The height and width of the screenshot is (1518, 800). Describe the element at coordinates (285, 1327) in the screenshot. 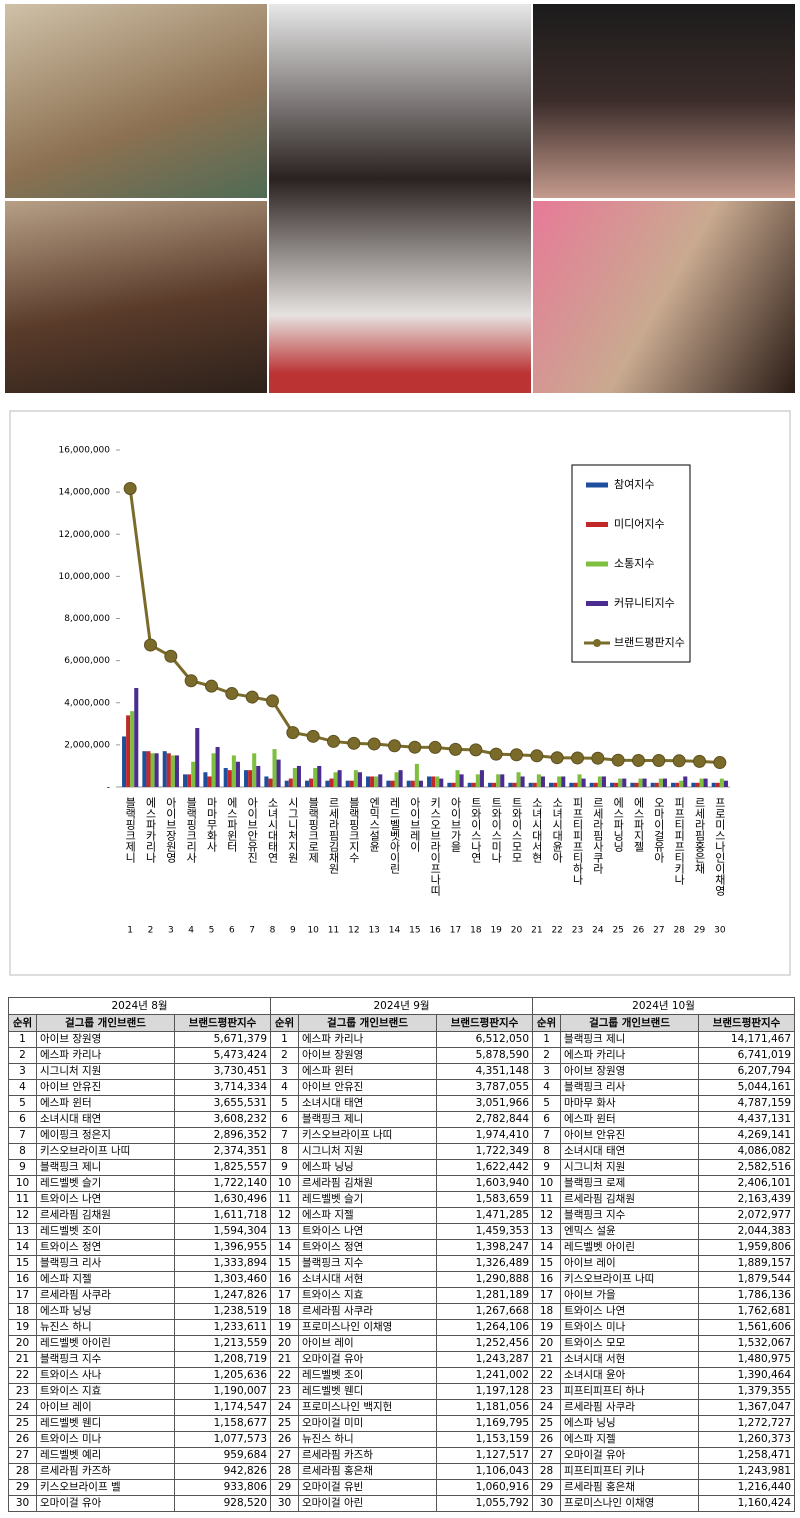

I see `rank: 19` at that location.